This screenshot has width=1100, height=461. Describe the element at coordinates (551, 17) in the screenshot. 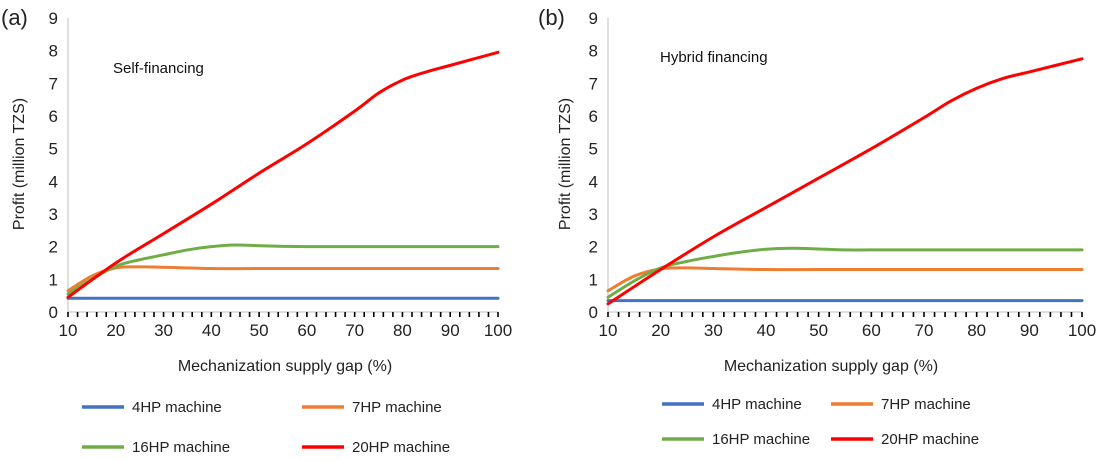

I see `panel-label: (b)` at that location.